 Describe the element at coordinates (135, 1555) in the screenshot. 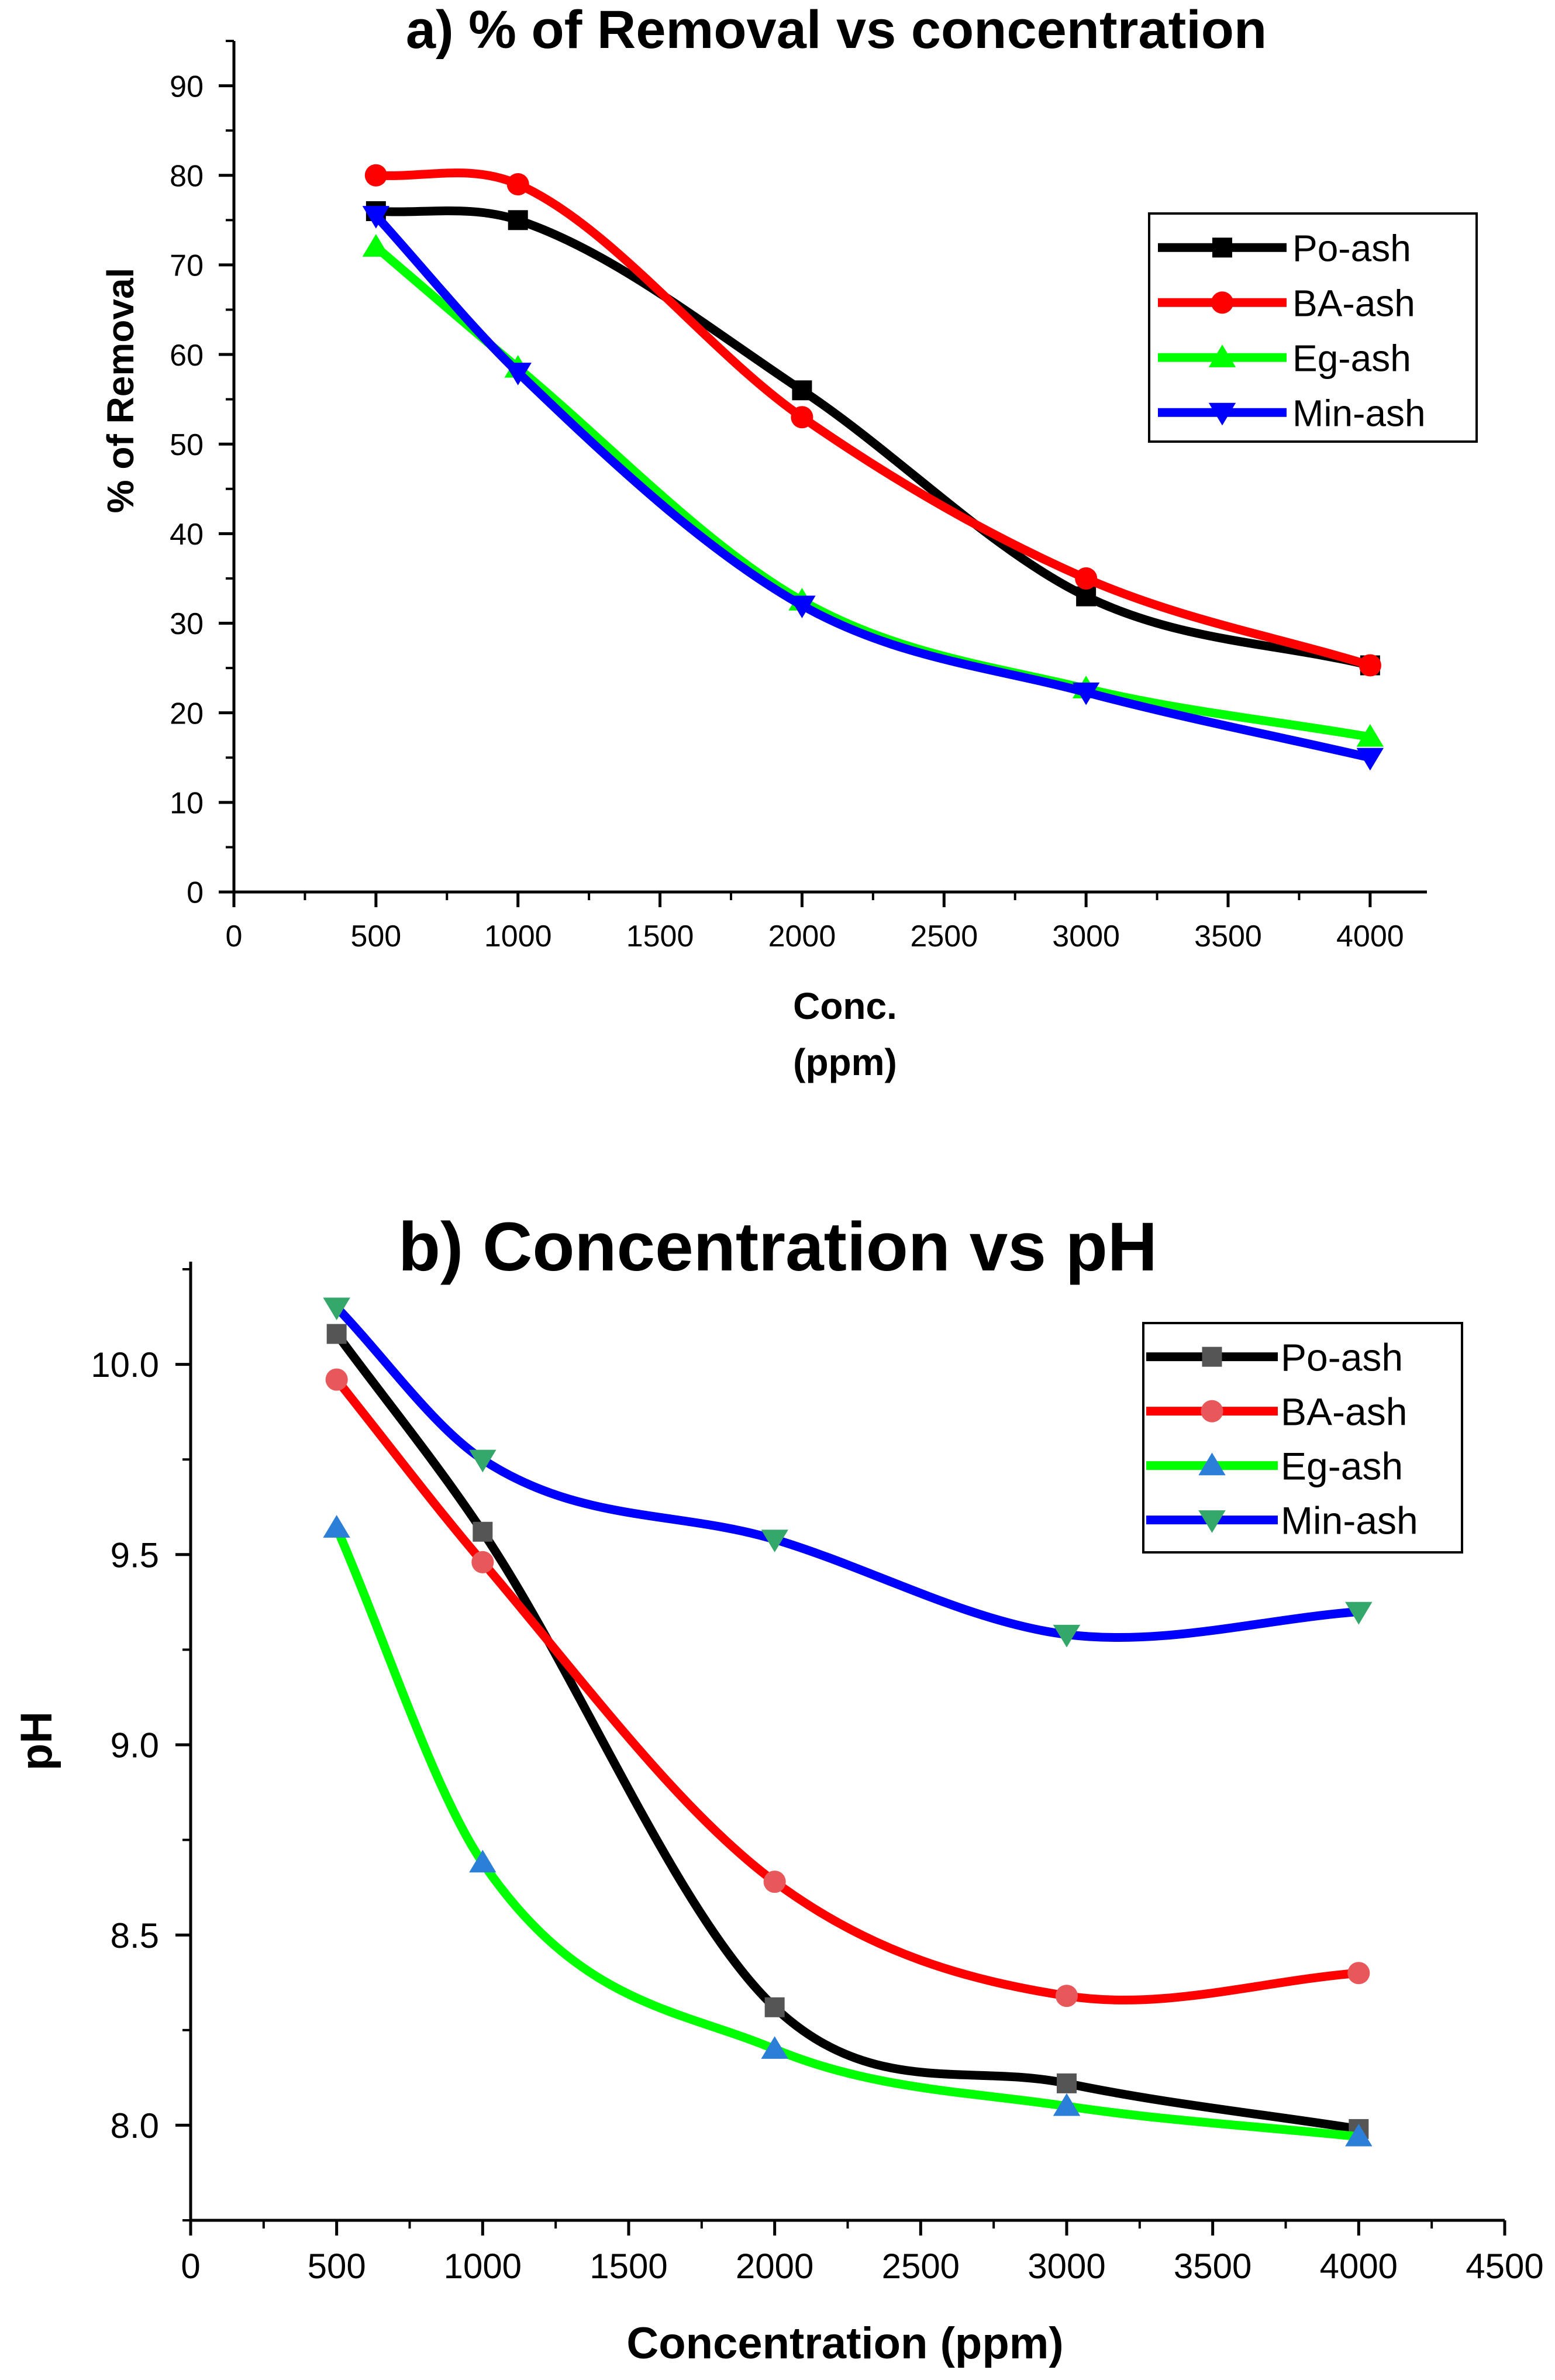

I see `y-tick-label: 9.5` at that location.